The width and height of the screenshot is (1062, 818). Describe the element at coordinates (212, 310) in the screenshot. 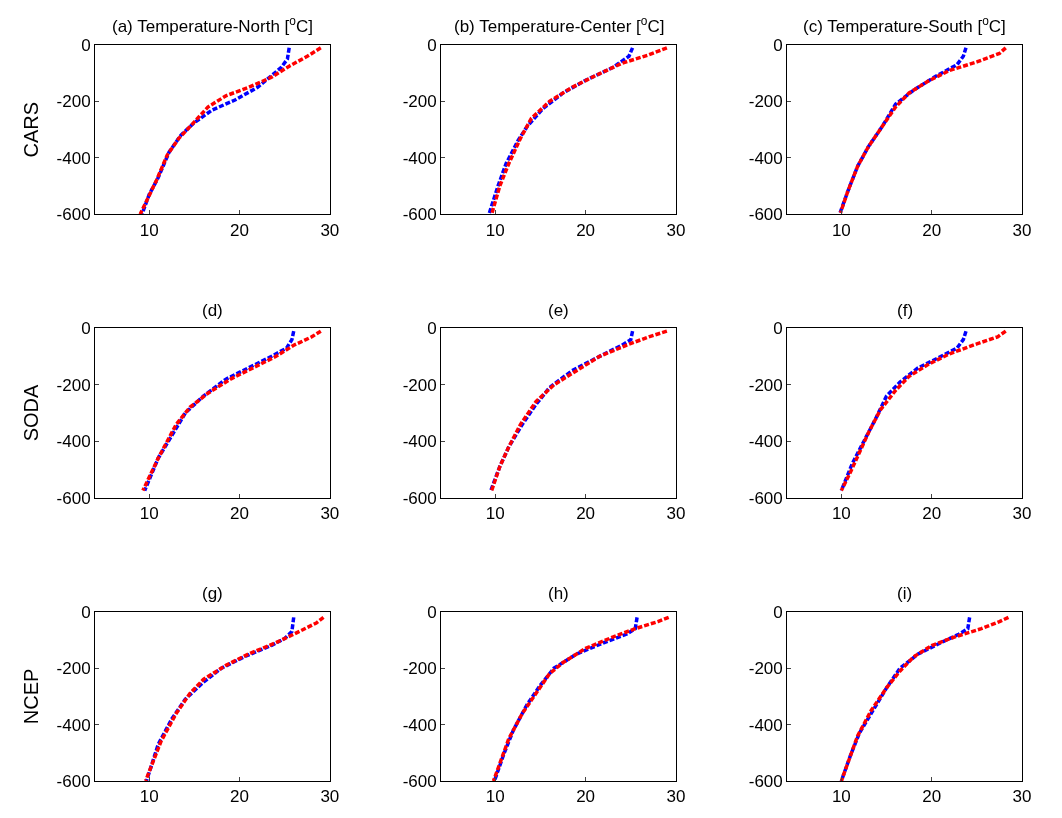

I see `chart-title: (d)` at that location.